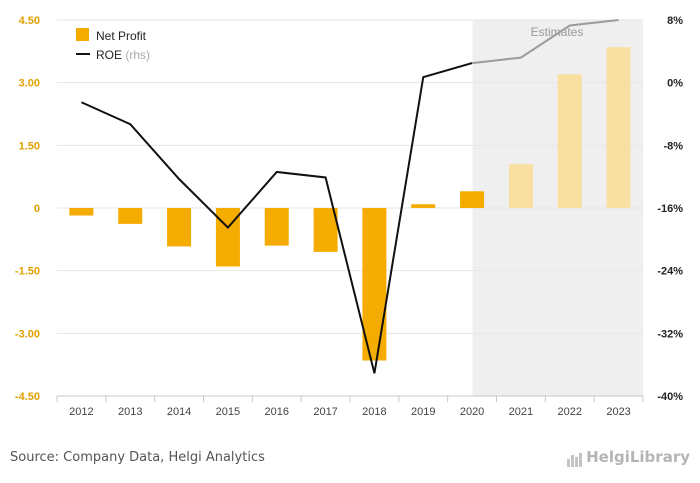  What do you see at coordinates (121, 36) in the screenshot?
I see `legend-label-net-profit: Net Profit` at bounding box center [121, 36].